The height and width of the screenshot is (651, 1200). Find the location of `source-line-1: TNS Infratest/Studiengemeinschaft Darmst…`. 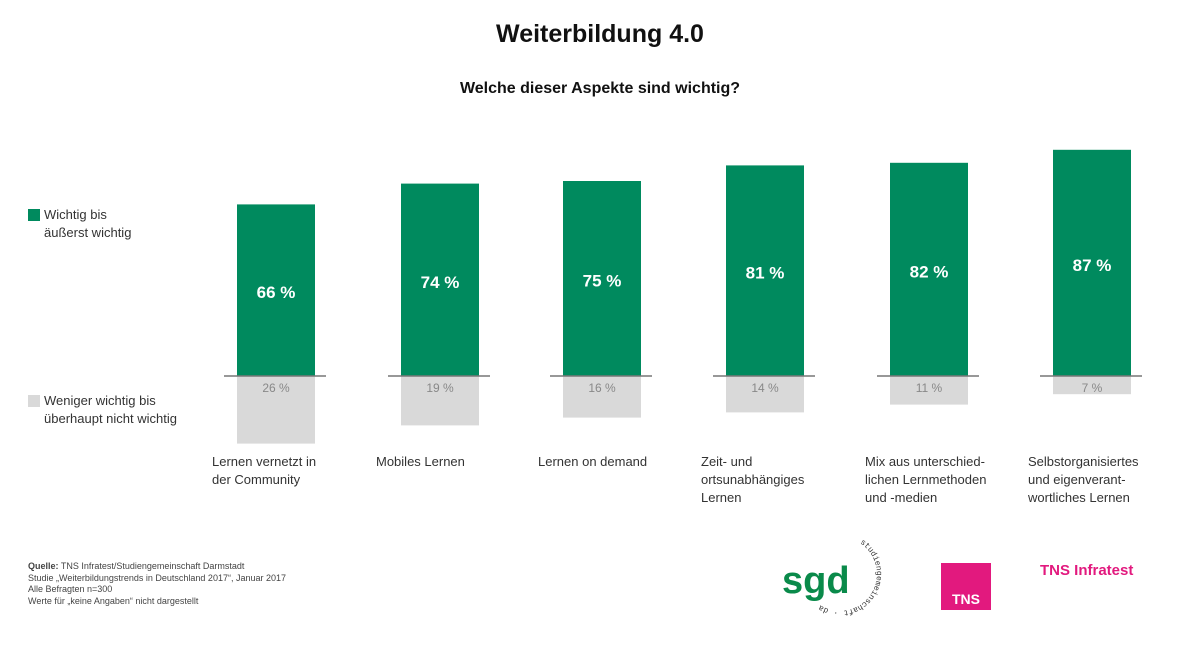

source-line-1: TNS Infratest/Studiengemeinschaft Darmst… is located at coordinates (151, 566).